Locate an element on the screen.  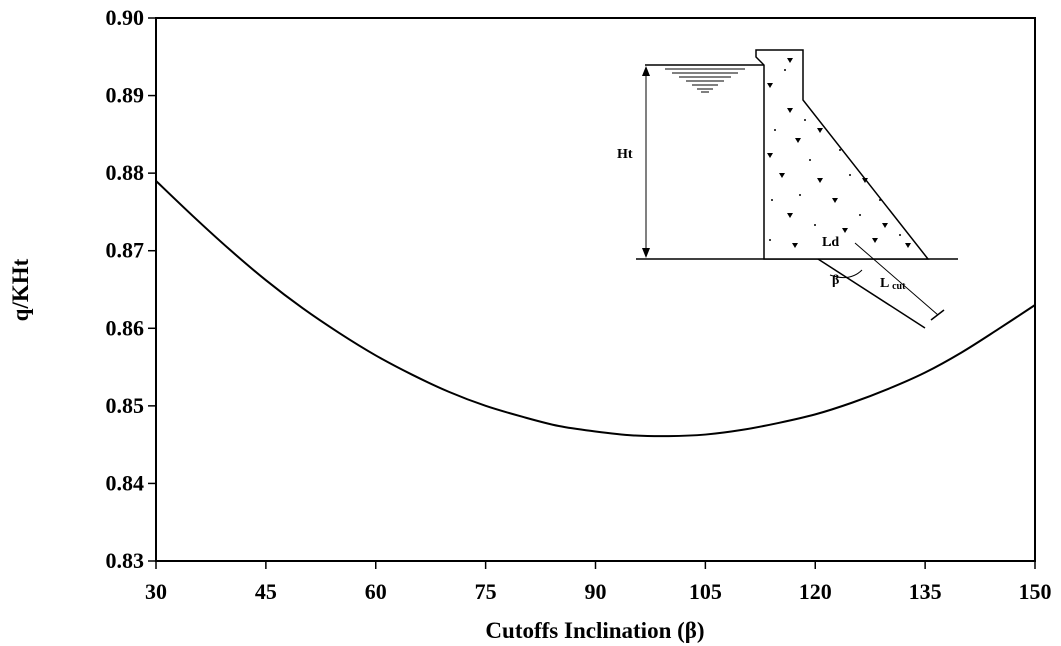
x-tick-label: 75 is located at coordinates (486, 591).